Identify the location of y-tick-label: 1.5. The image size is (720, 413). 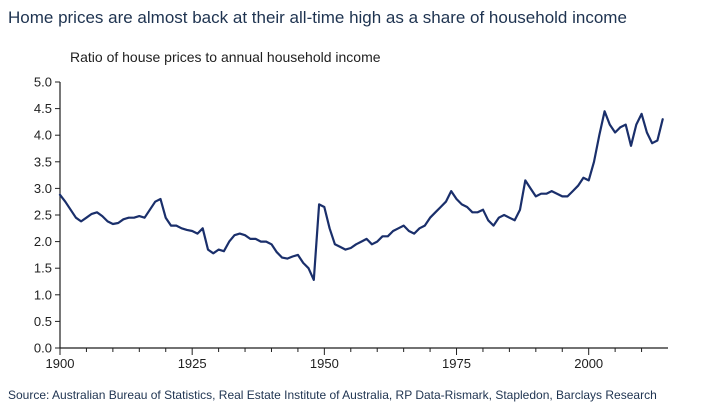
(43, 268).